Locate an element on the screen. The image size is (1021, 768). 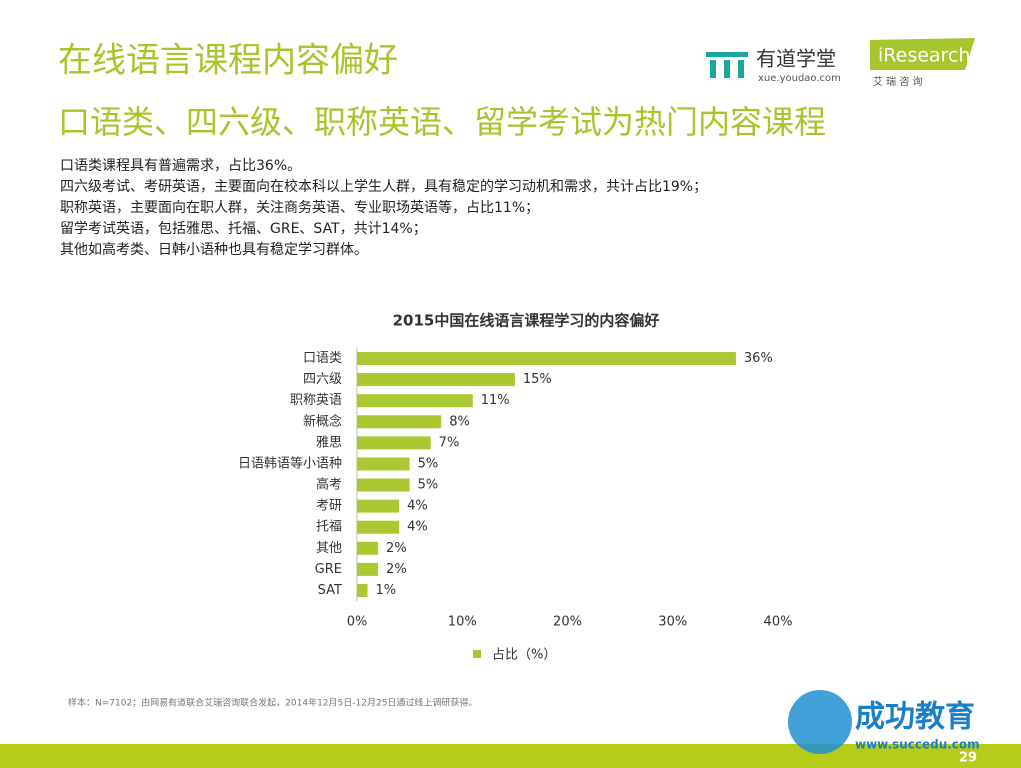
value-label: 15% is located at coordinates (537, 379).